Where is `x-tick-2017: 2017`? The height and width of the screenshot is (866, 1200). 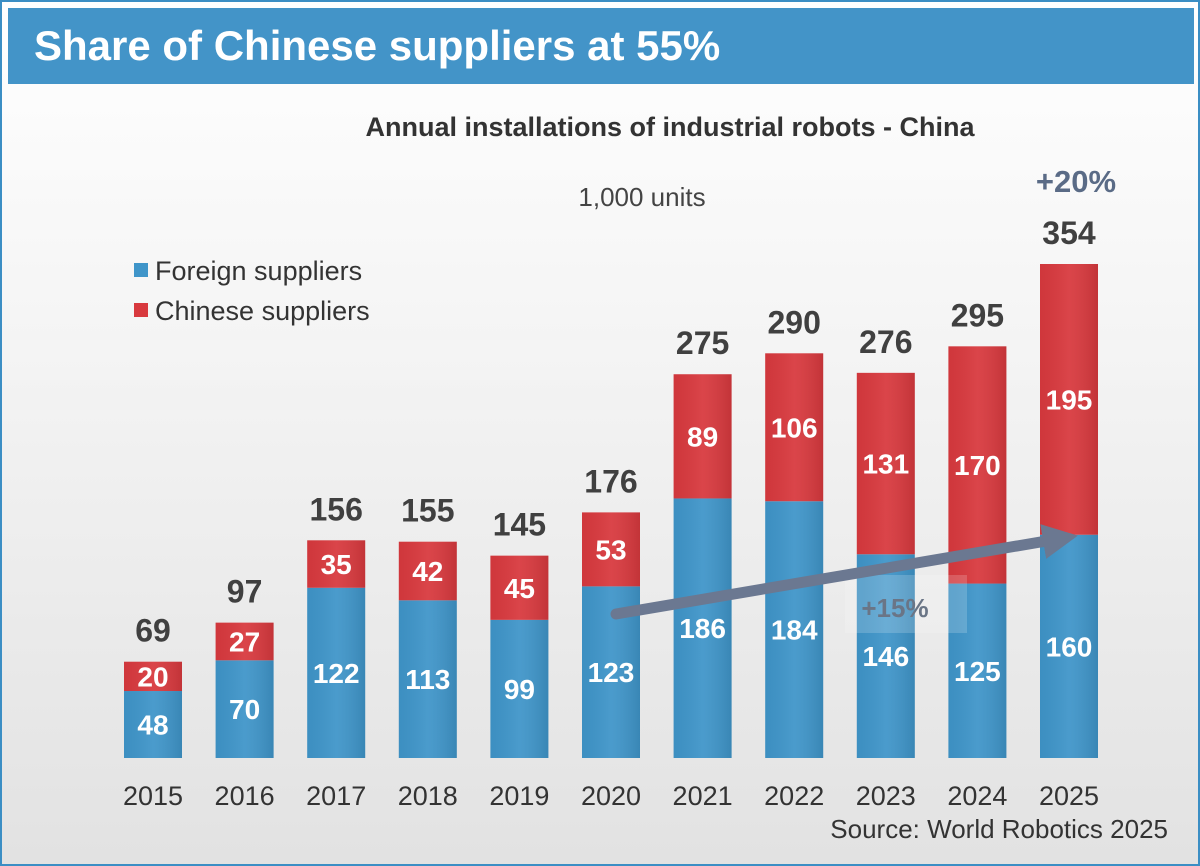
x-tick-2017: 2017 is located at coordinates (336, 796).